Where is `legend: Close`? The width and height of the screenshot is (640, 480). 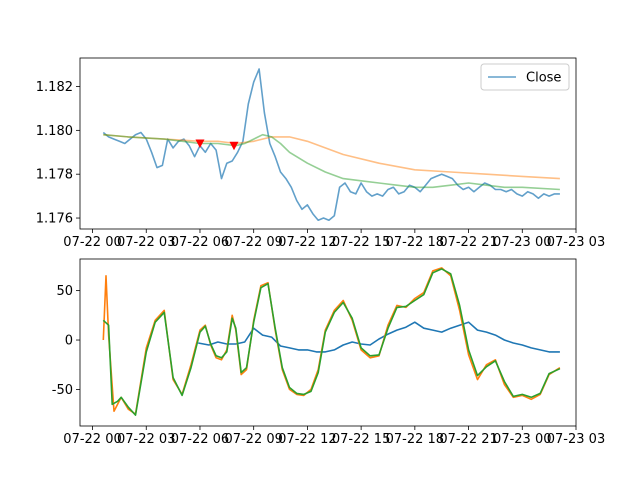
legend: Close is located at coordinates (525, 77).